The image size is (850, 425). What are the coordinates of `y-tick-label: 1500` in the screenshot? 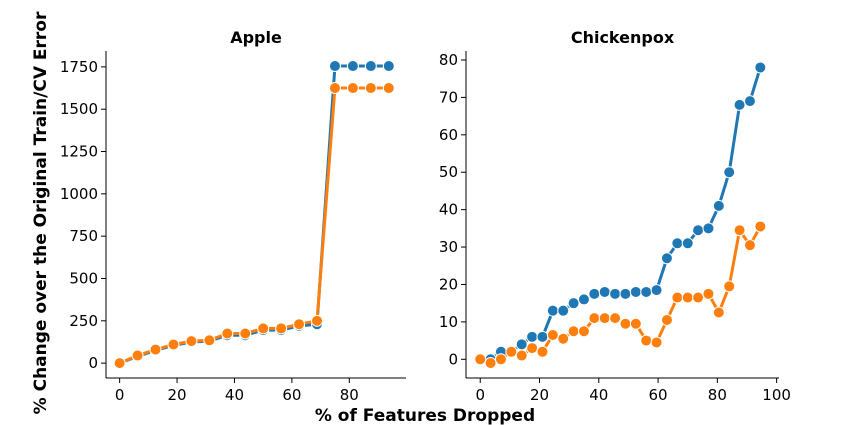 It's located at (79, 109).